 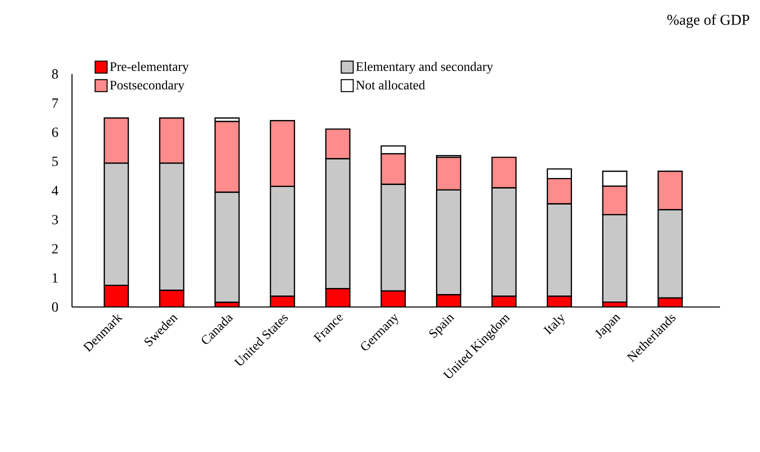 I want to click on y-tick-label: 6, so click(x=55, y=132).